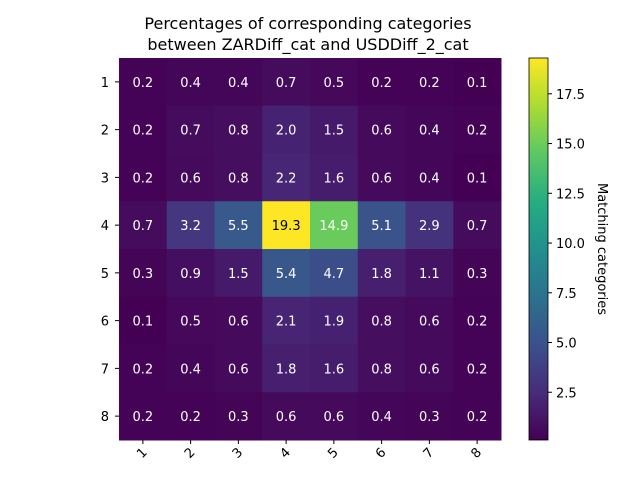 The width and height of the screenshot is (640, 480). Describe the element at coordinates (476, 453) in the screenshot. I see `x-tick-label: 8` at that location.